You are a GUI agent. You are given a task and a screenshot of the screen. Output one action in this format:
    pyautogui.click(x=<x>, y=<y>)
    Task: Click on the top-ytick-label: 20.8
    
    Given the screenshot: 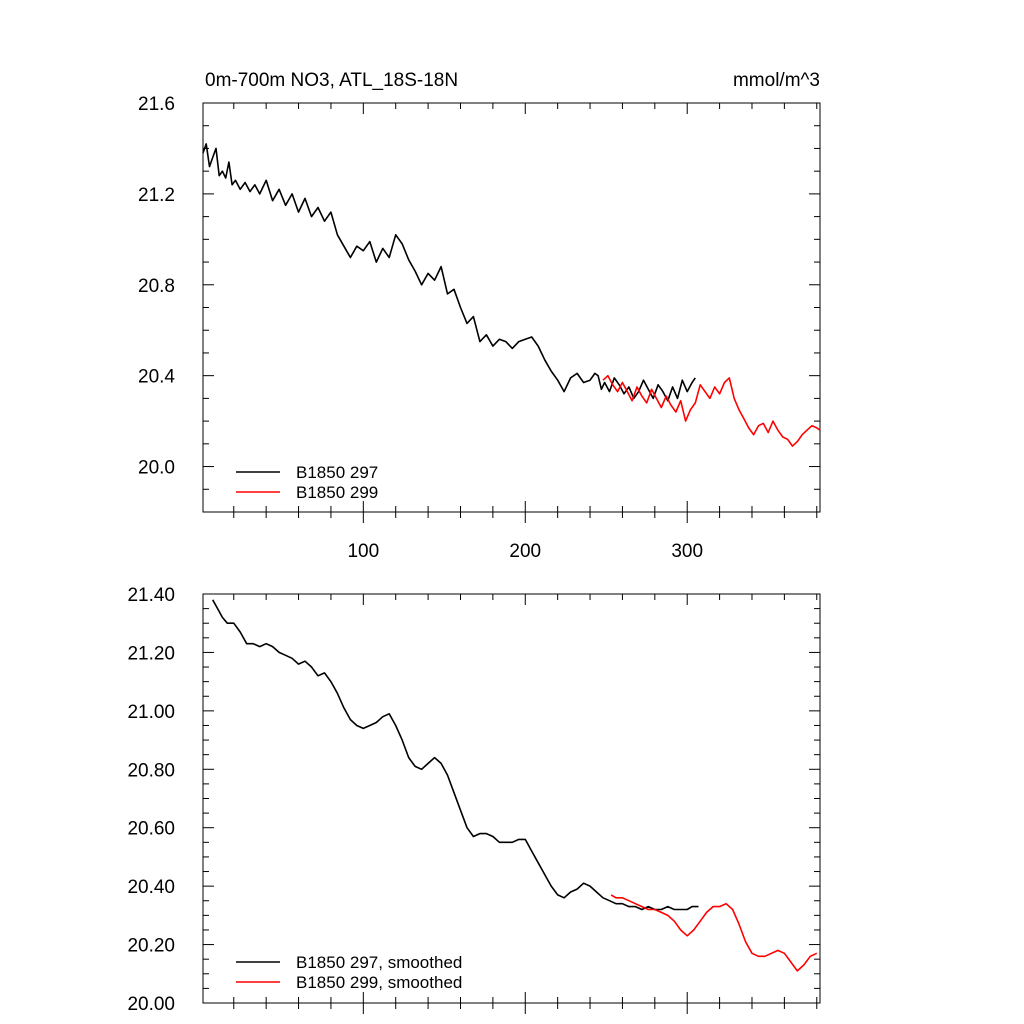 What is the action you would take?
    pyautogui.click(x=156, y=286)
    